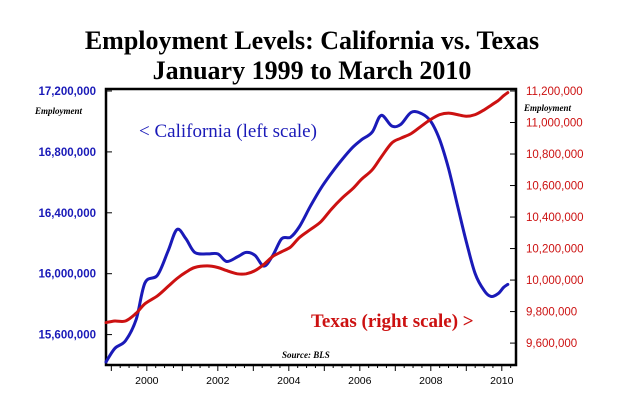 The width and height of the screenshot is (624, 412). What do you see at coordinates (67, 92) in the screenshot?
I see `left-tick-label: 17,200,000` at bounding box center [67, 92].